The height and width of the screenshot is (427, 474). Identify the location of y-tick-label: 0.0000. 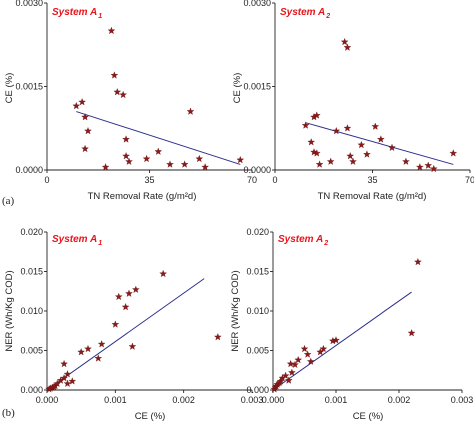
(29, 170).